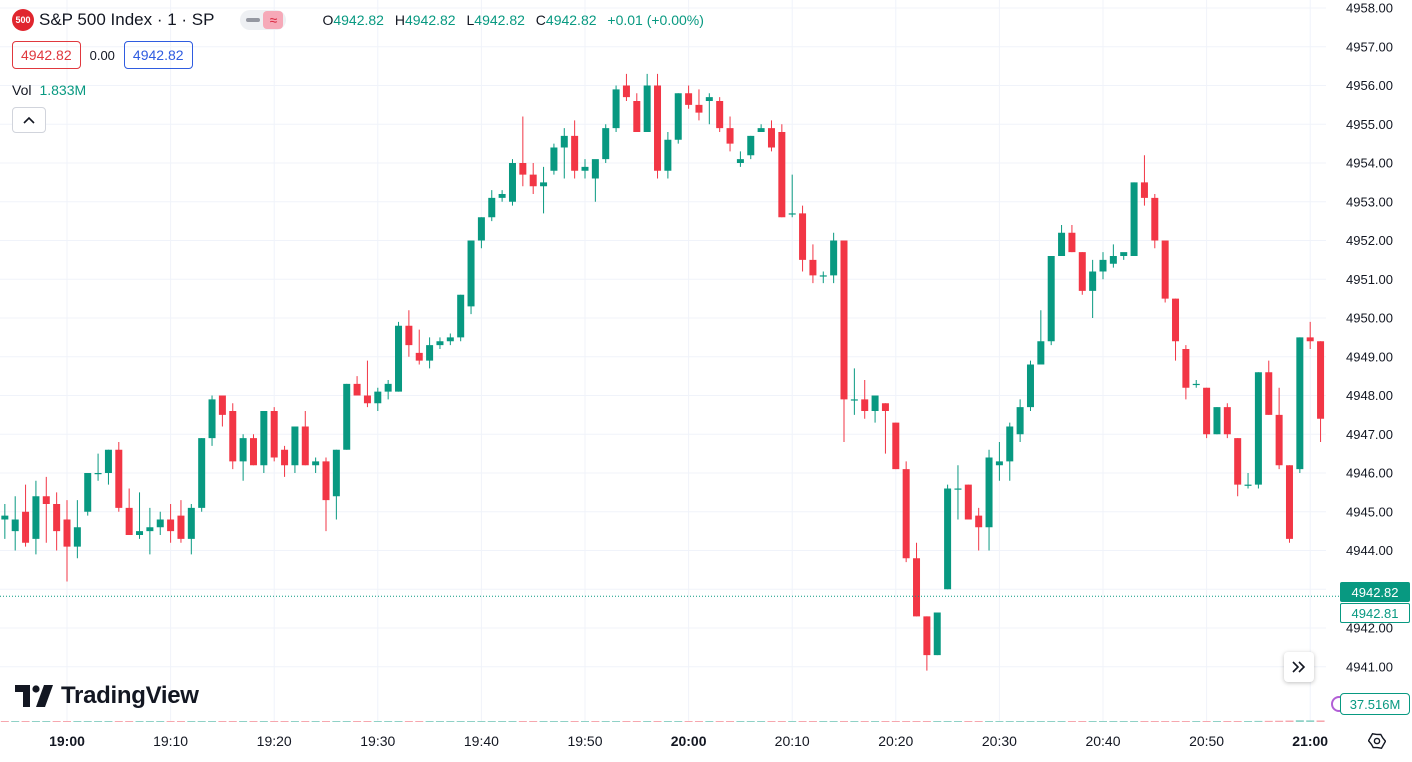 This screenshot has height=762, width=1412. Describe the element at coordinates (63, 90) in the screenshot. I see `volume-value: 1.833M` at that location.